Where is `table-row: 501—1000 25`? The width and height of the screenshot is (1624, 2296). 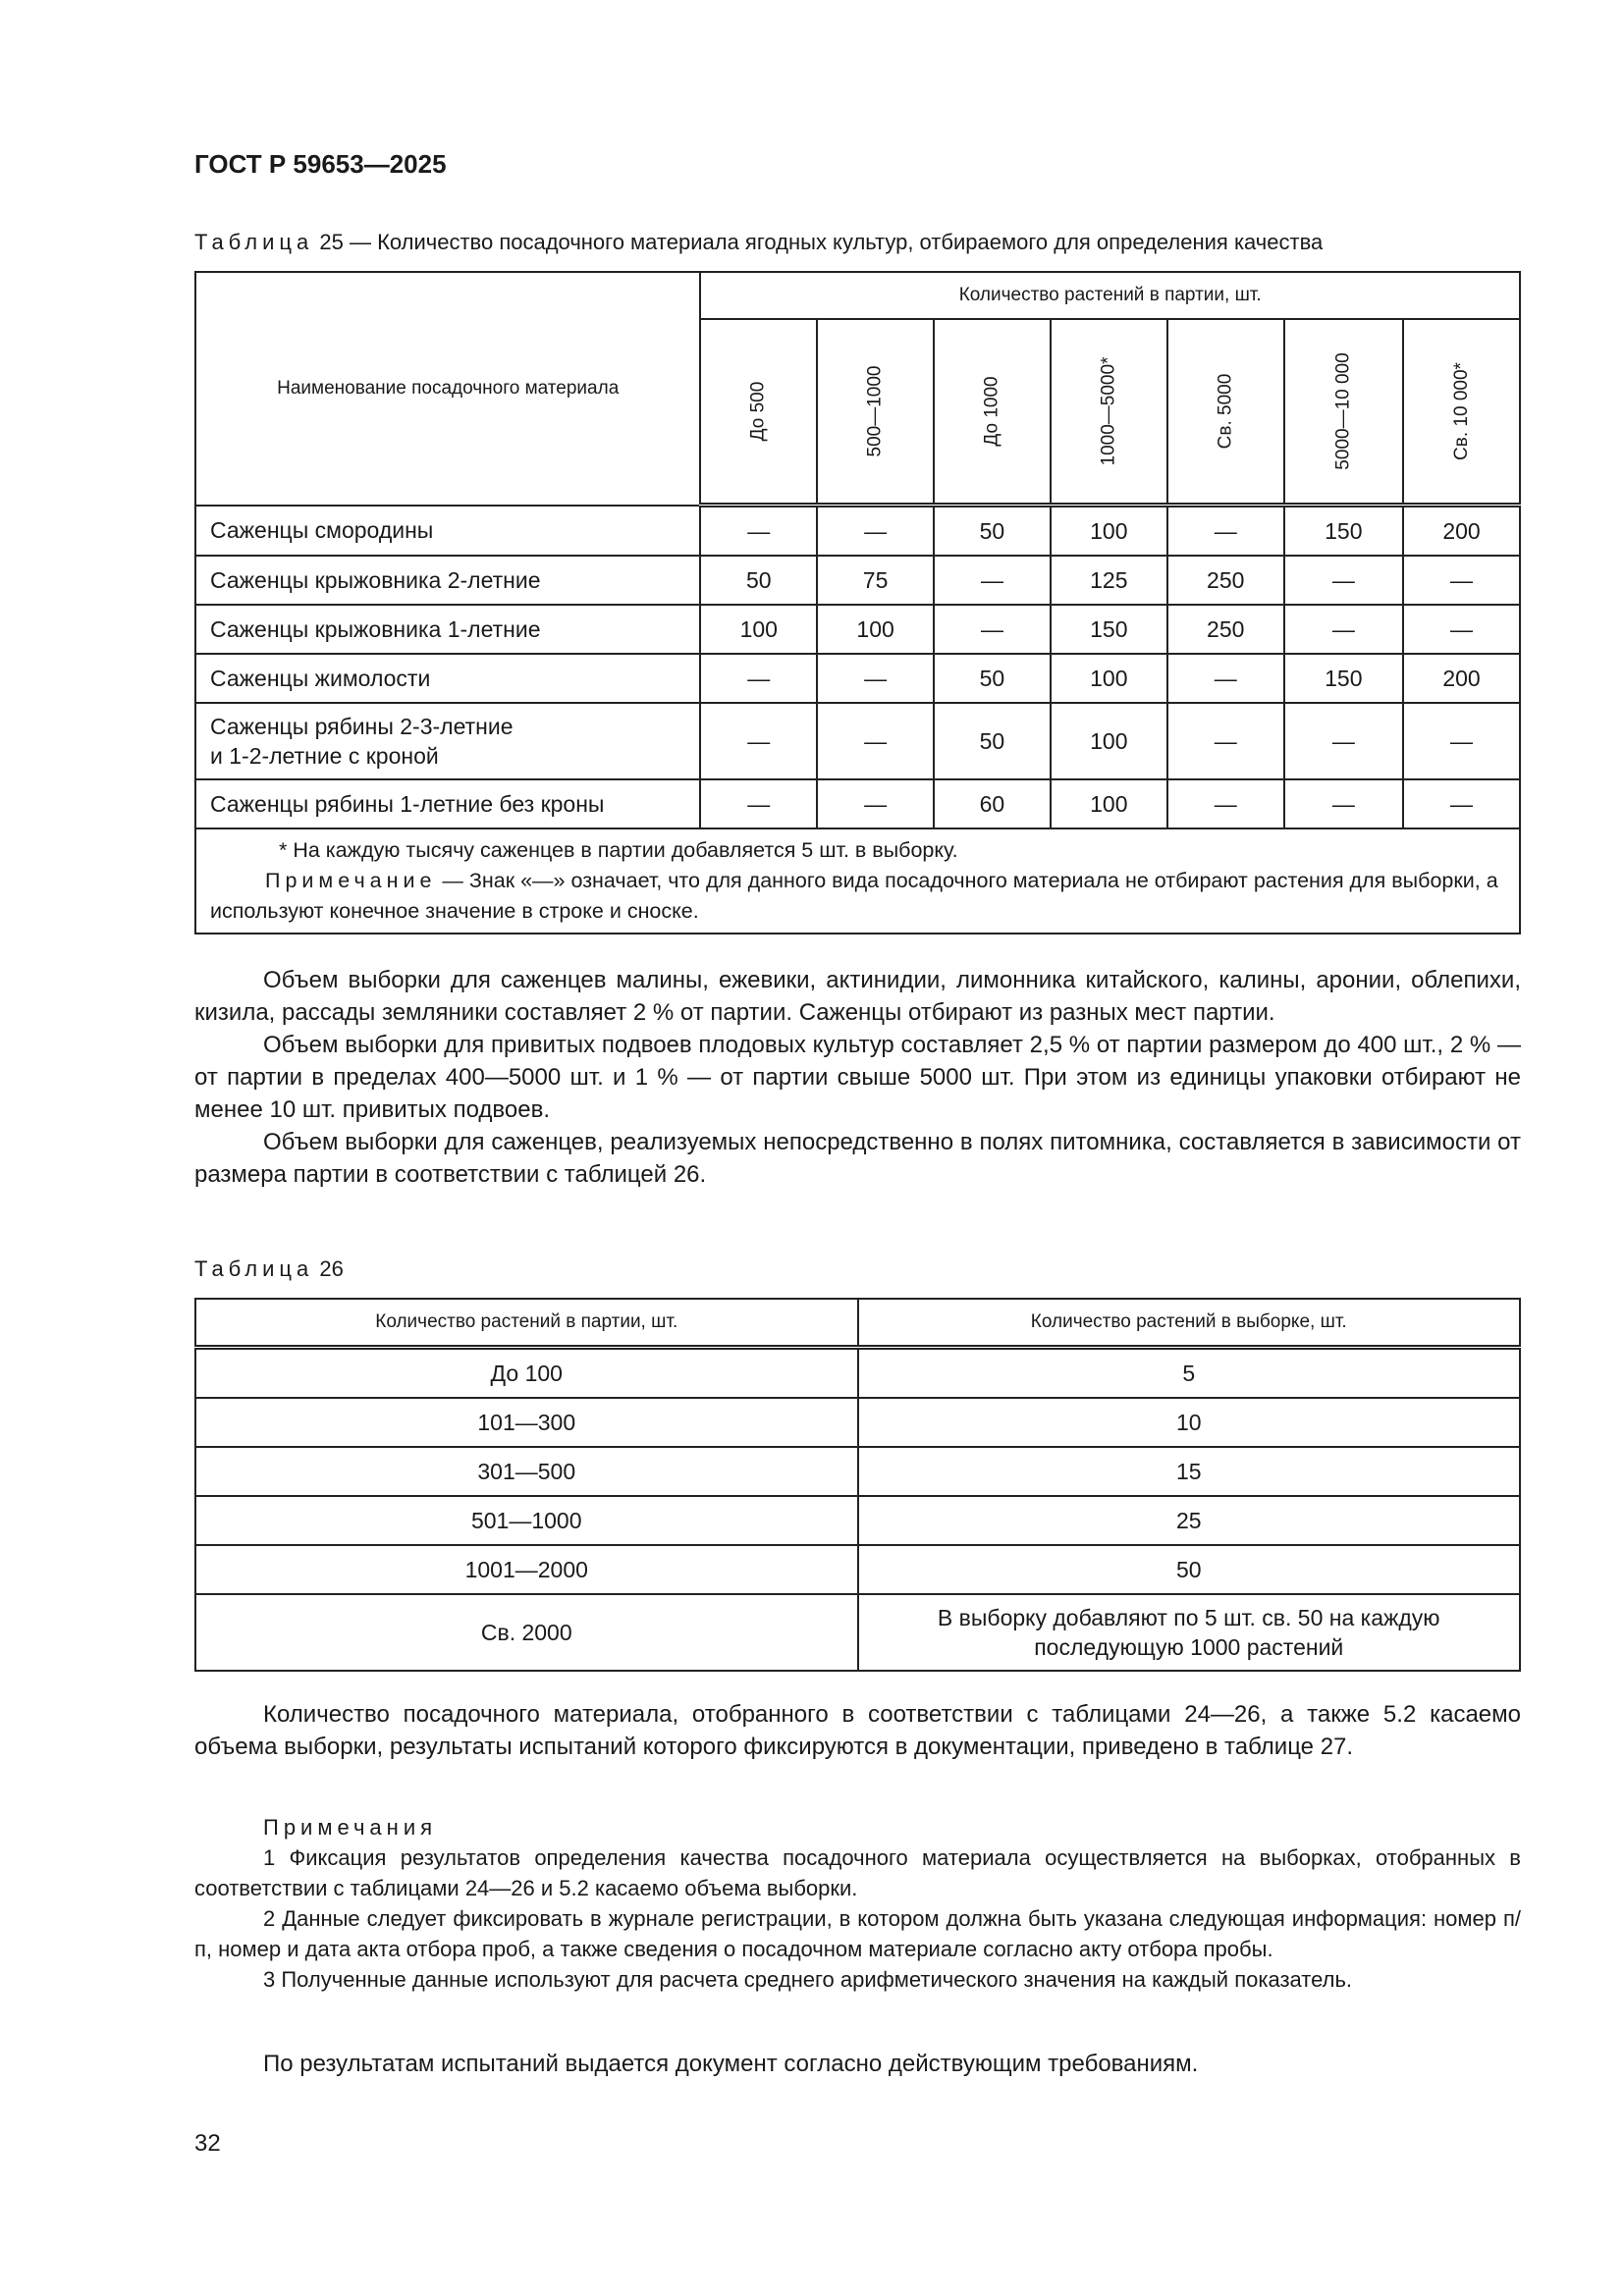
table-row: 501—1000 25 is located at coordinates (857, 1520).